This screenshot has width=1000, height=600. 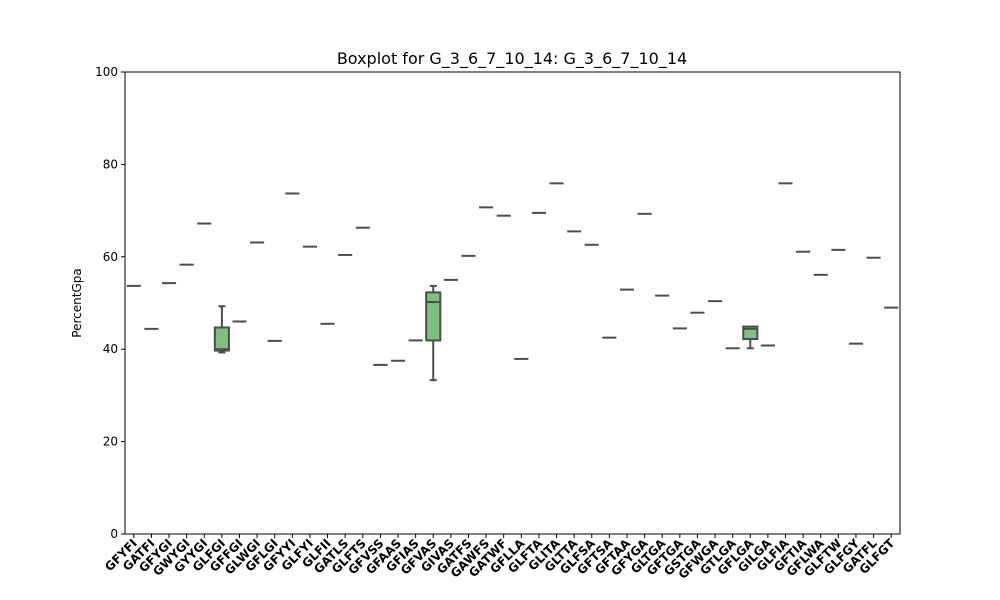 What do you see at coordinates (110, 349) in the screenshot?
I see `y-tick-label: 40` at bounding box center [110, 349].